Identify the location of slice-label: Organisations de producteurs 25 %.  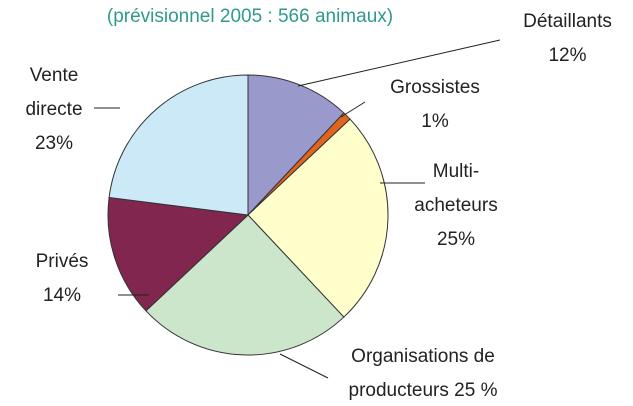
(423, 373).